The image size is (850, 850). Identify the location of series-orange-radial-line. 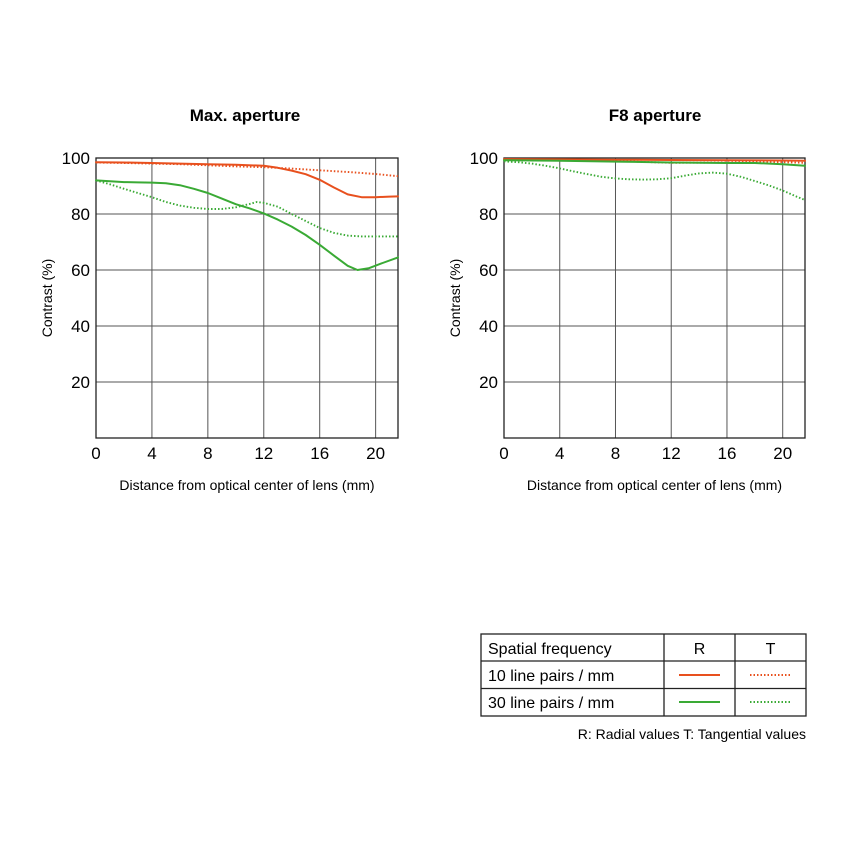
(654, 160).